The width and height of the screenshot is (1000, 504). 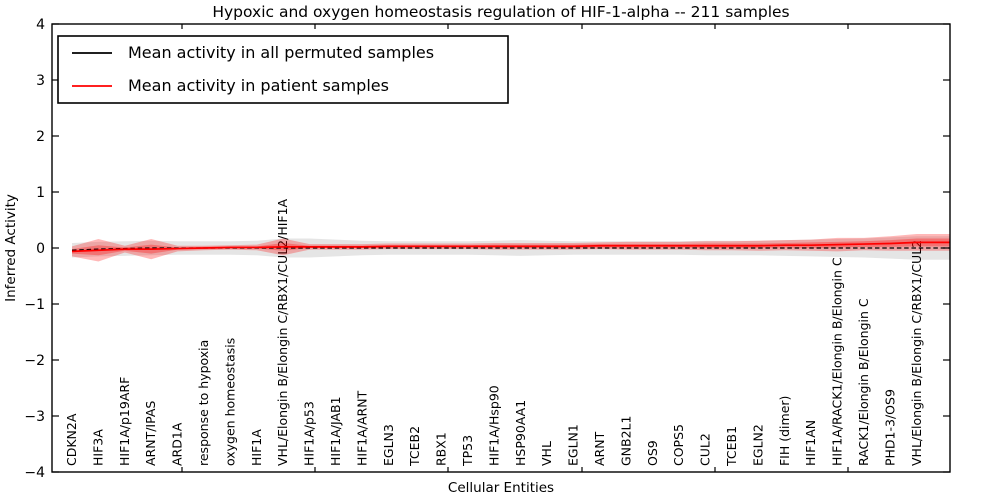 I want to click on x-category-label: VHL, so click(x=546, y=453).